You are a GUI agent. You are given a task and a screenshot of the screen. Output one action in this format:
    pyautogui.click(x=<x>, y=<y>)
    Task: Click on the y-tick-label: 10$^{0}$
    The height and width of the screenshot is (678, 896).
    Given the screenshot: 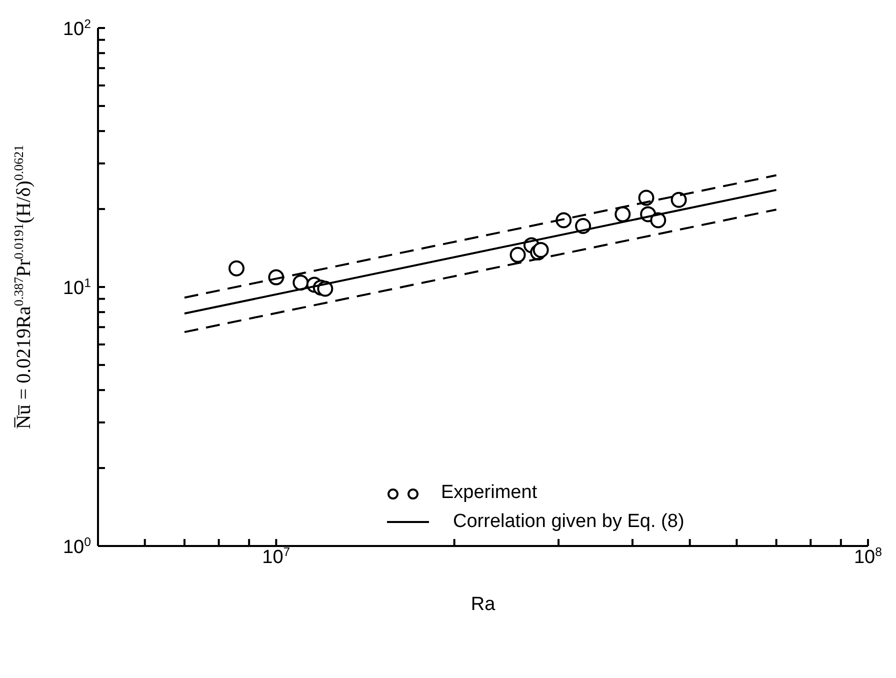 What is the action you would take?
    pyautogui.click(x=77, y=546)
    